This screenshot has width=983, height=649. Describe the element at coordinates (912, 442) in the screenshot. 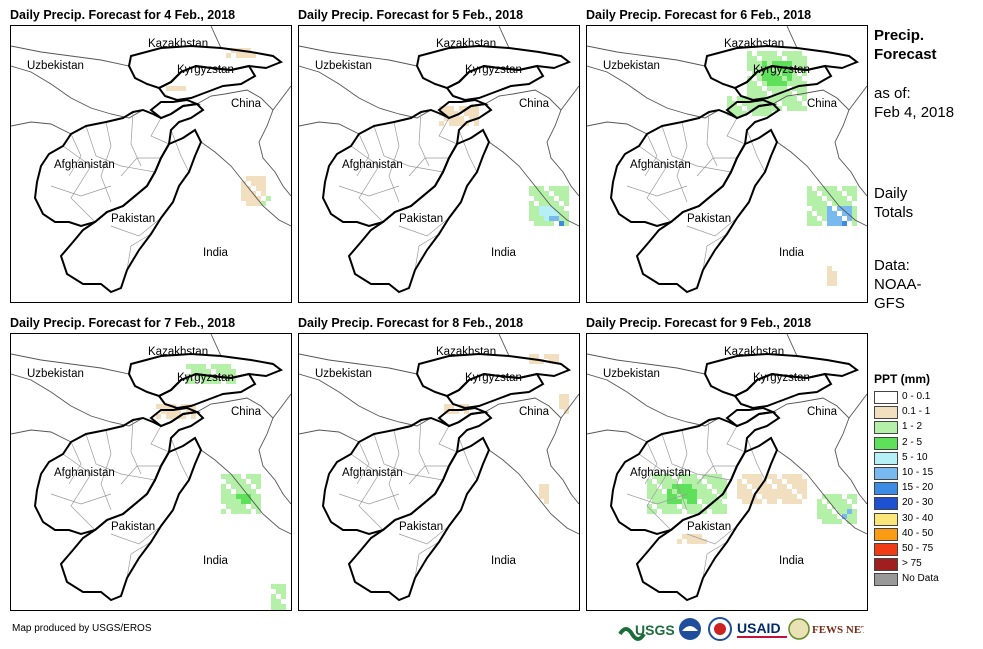

I see `legend-label: 2 - 5` at that location.